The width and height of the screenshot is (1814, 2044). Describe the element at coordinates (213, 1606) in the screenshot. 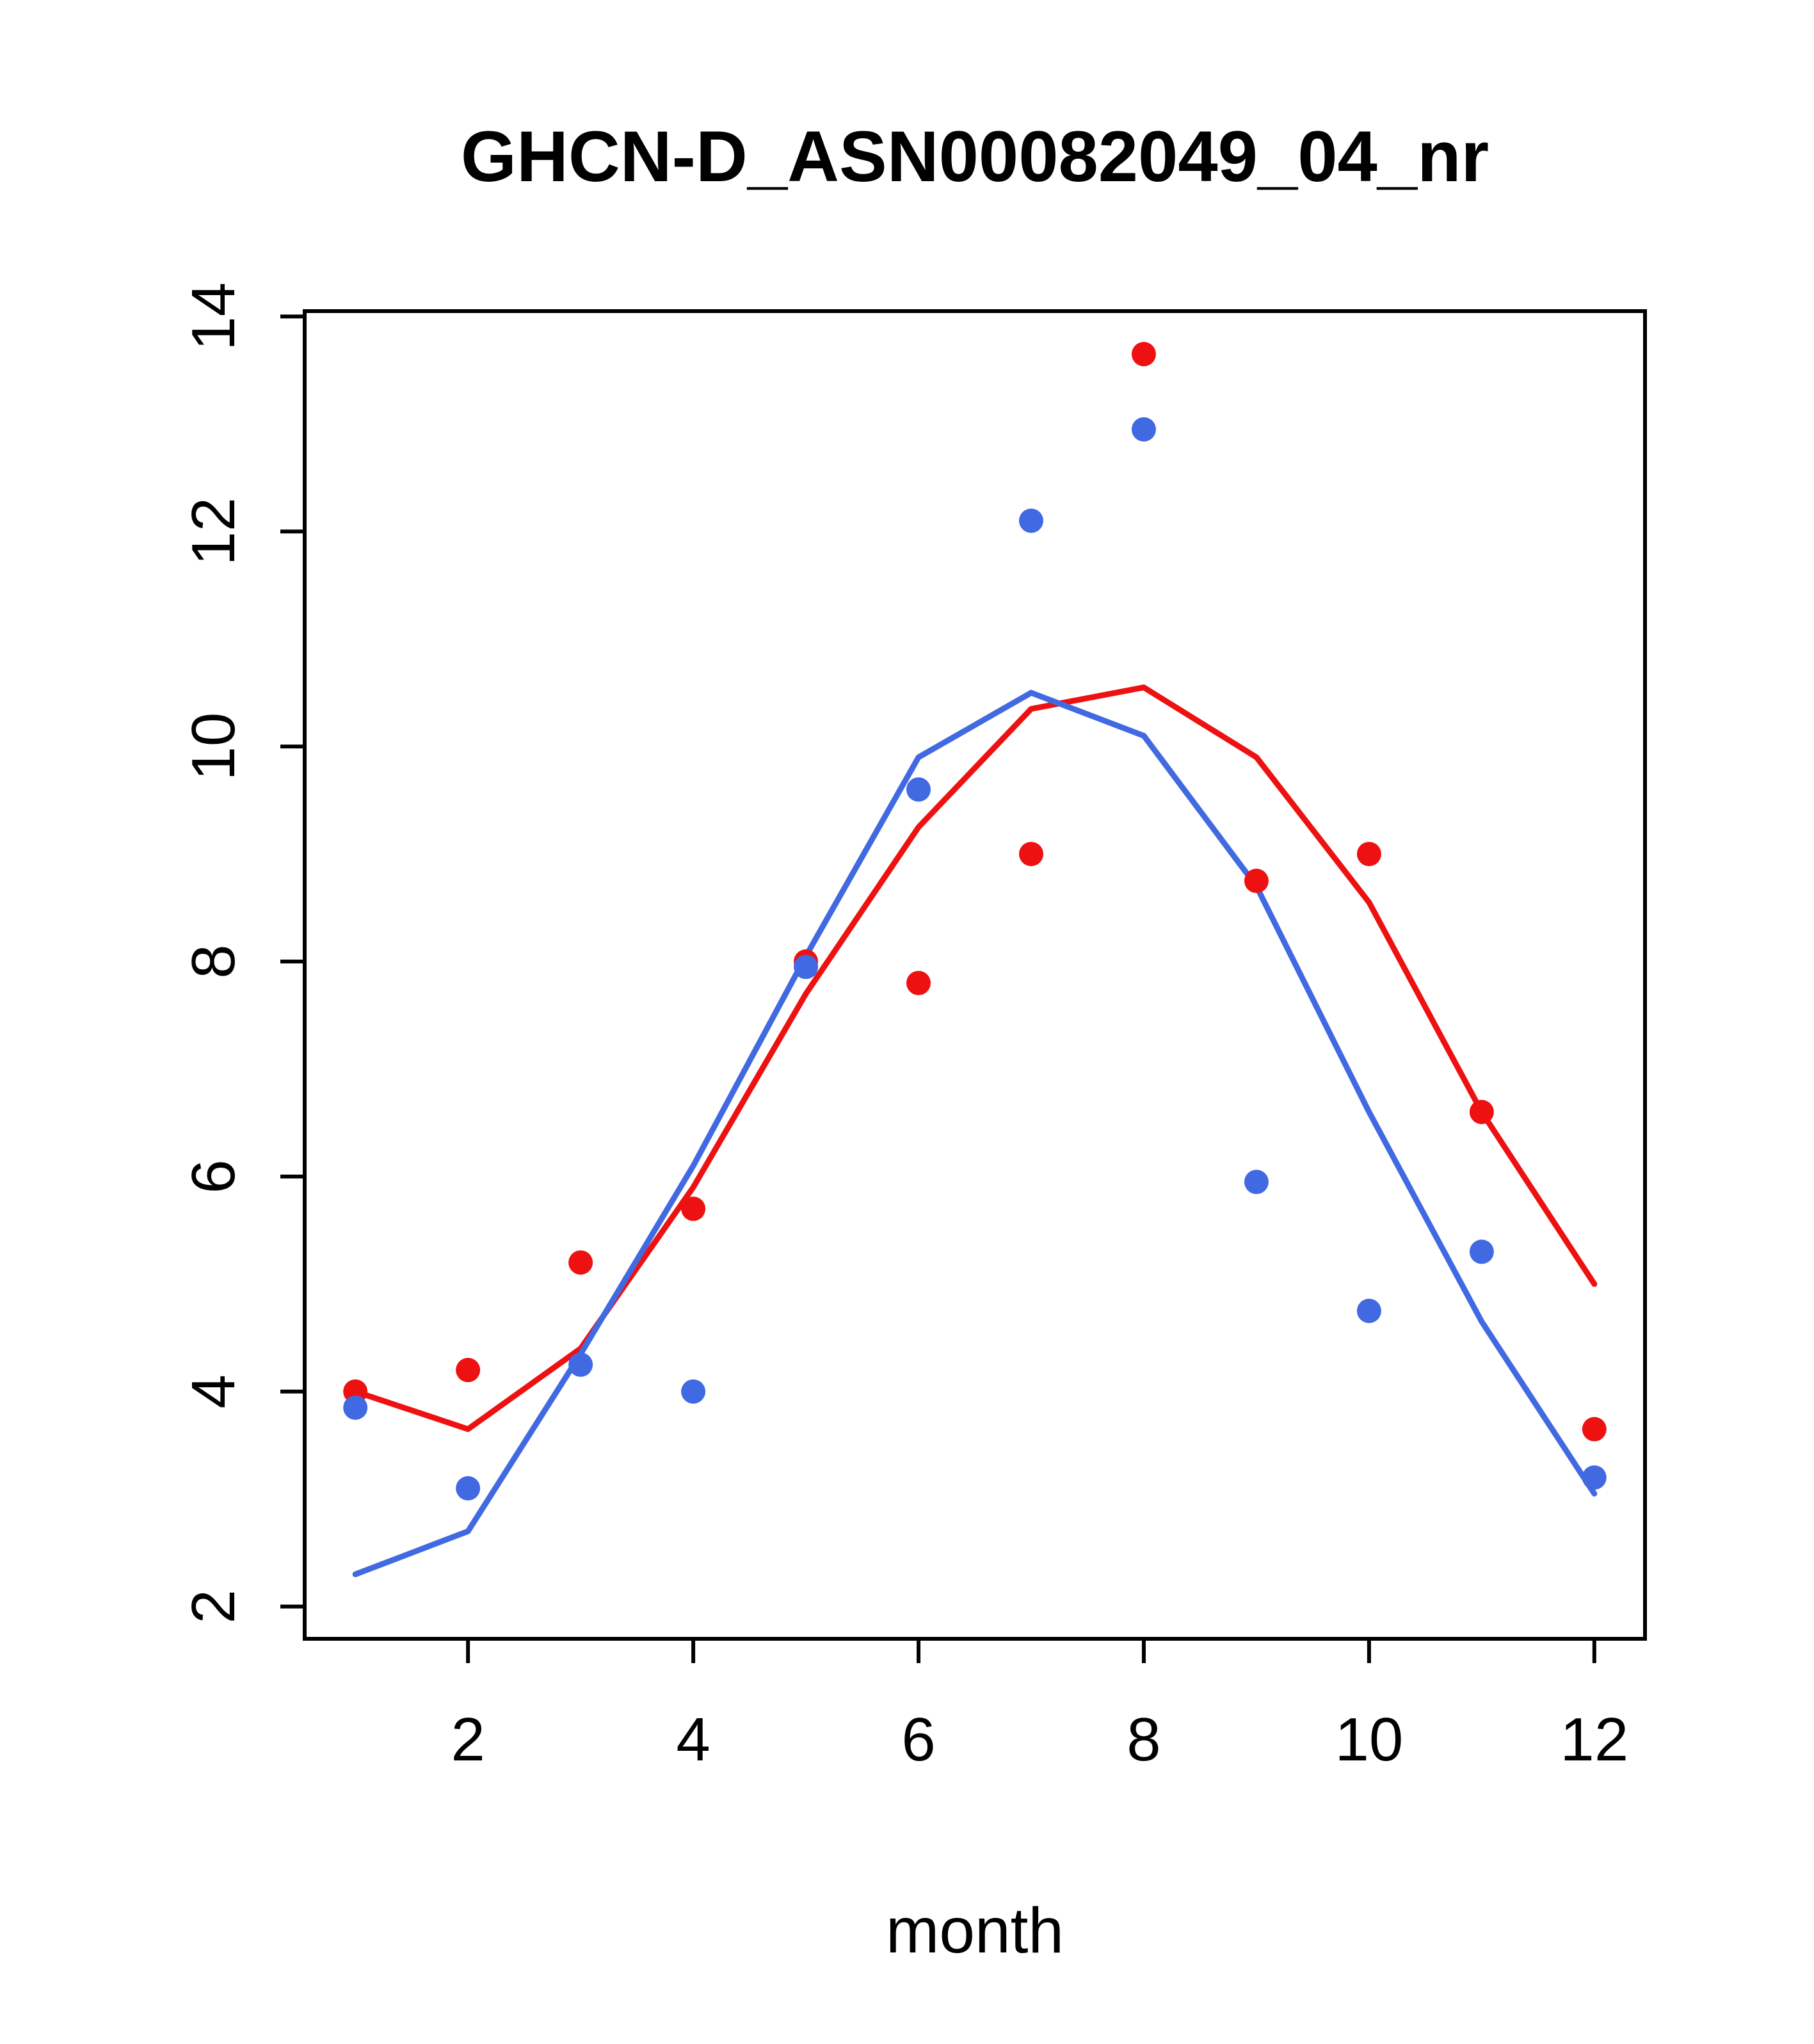

I see `y-tick-label: 2` at that location.